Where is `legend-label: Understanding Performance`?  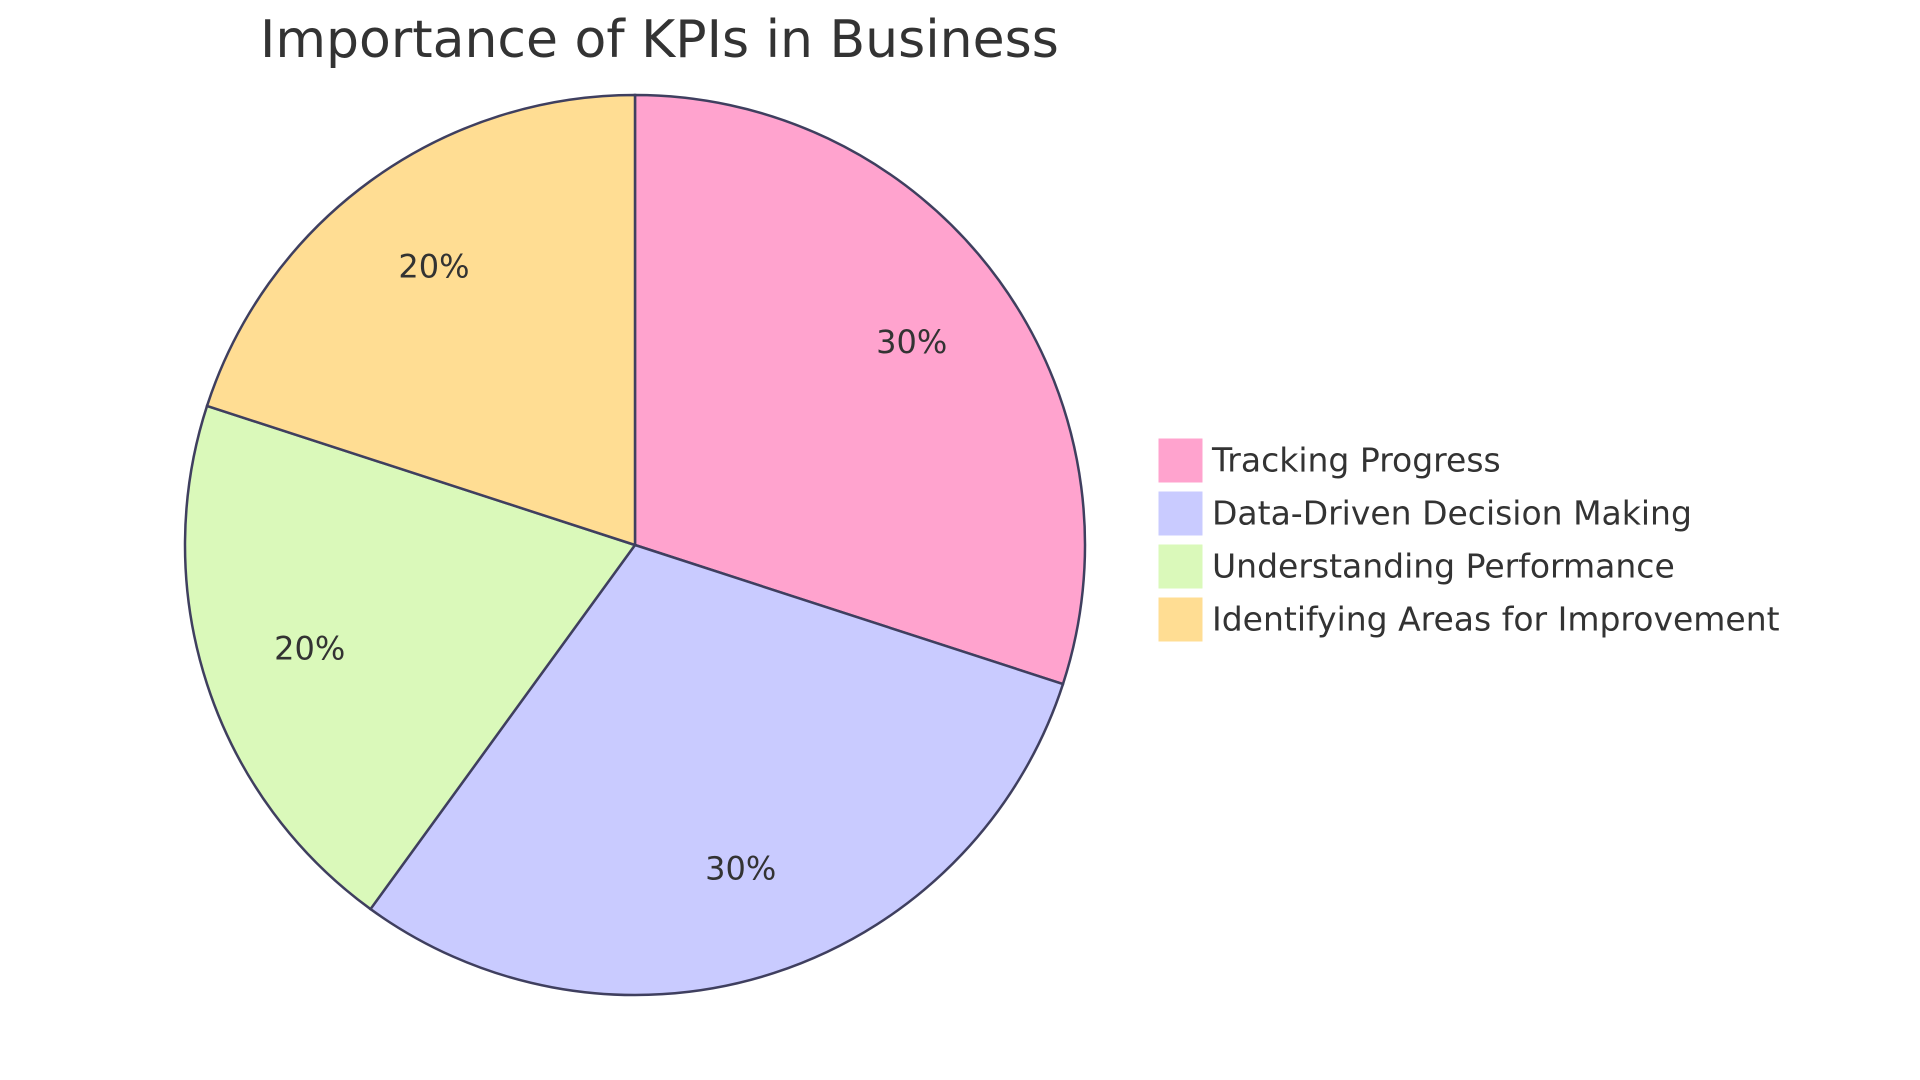
legend-label: Understanding Performance is located at coordinates (1443, 566).